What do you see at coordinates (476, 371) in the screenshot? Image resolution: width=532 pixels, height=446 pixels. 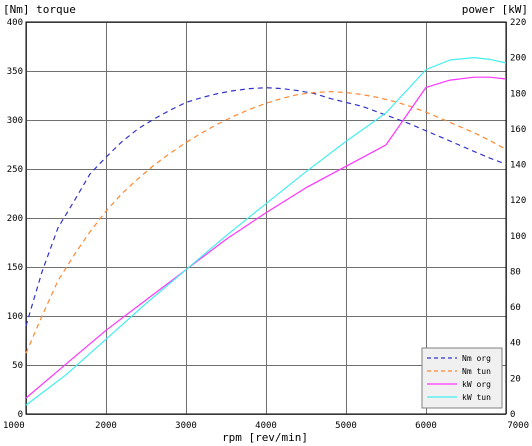 I see `legend-label: Nm tun` at bounding box center [476, 371].